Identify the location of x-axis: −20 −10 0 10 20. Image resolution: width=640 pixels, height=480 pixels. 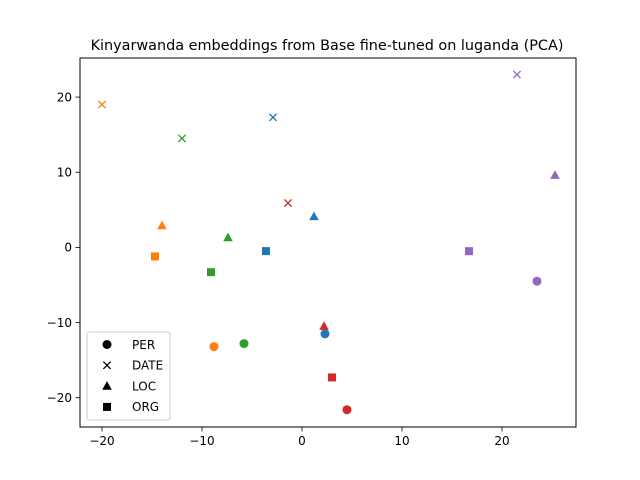
(299, 437).